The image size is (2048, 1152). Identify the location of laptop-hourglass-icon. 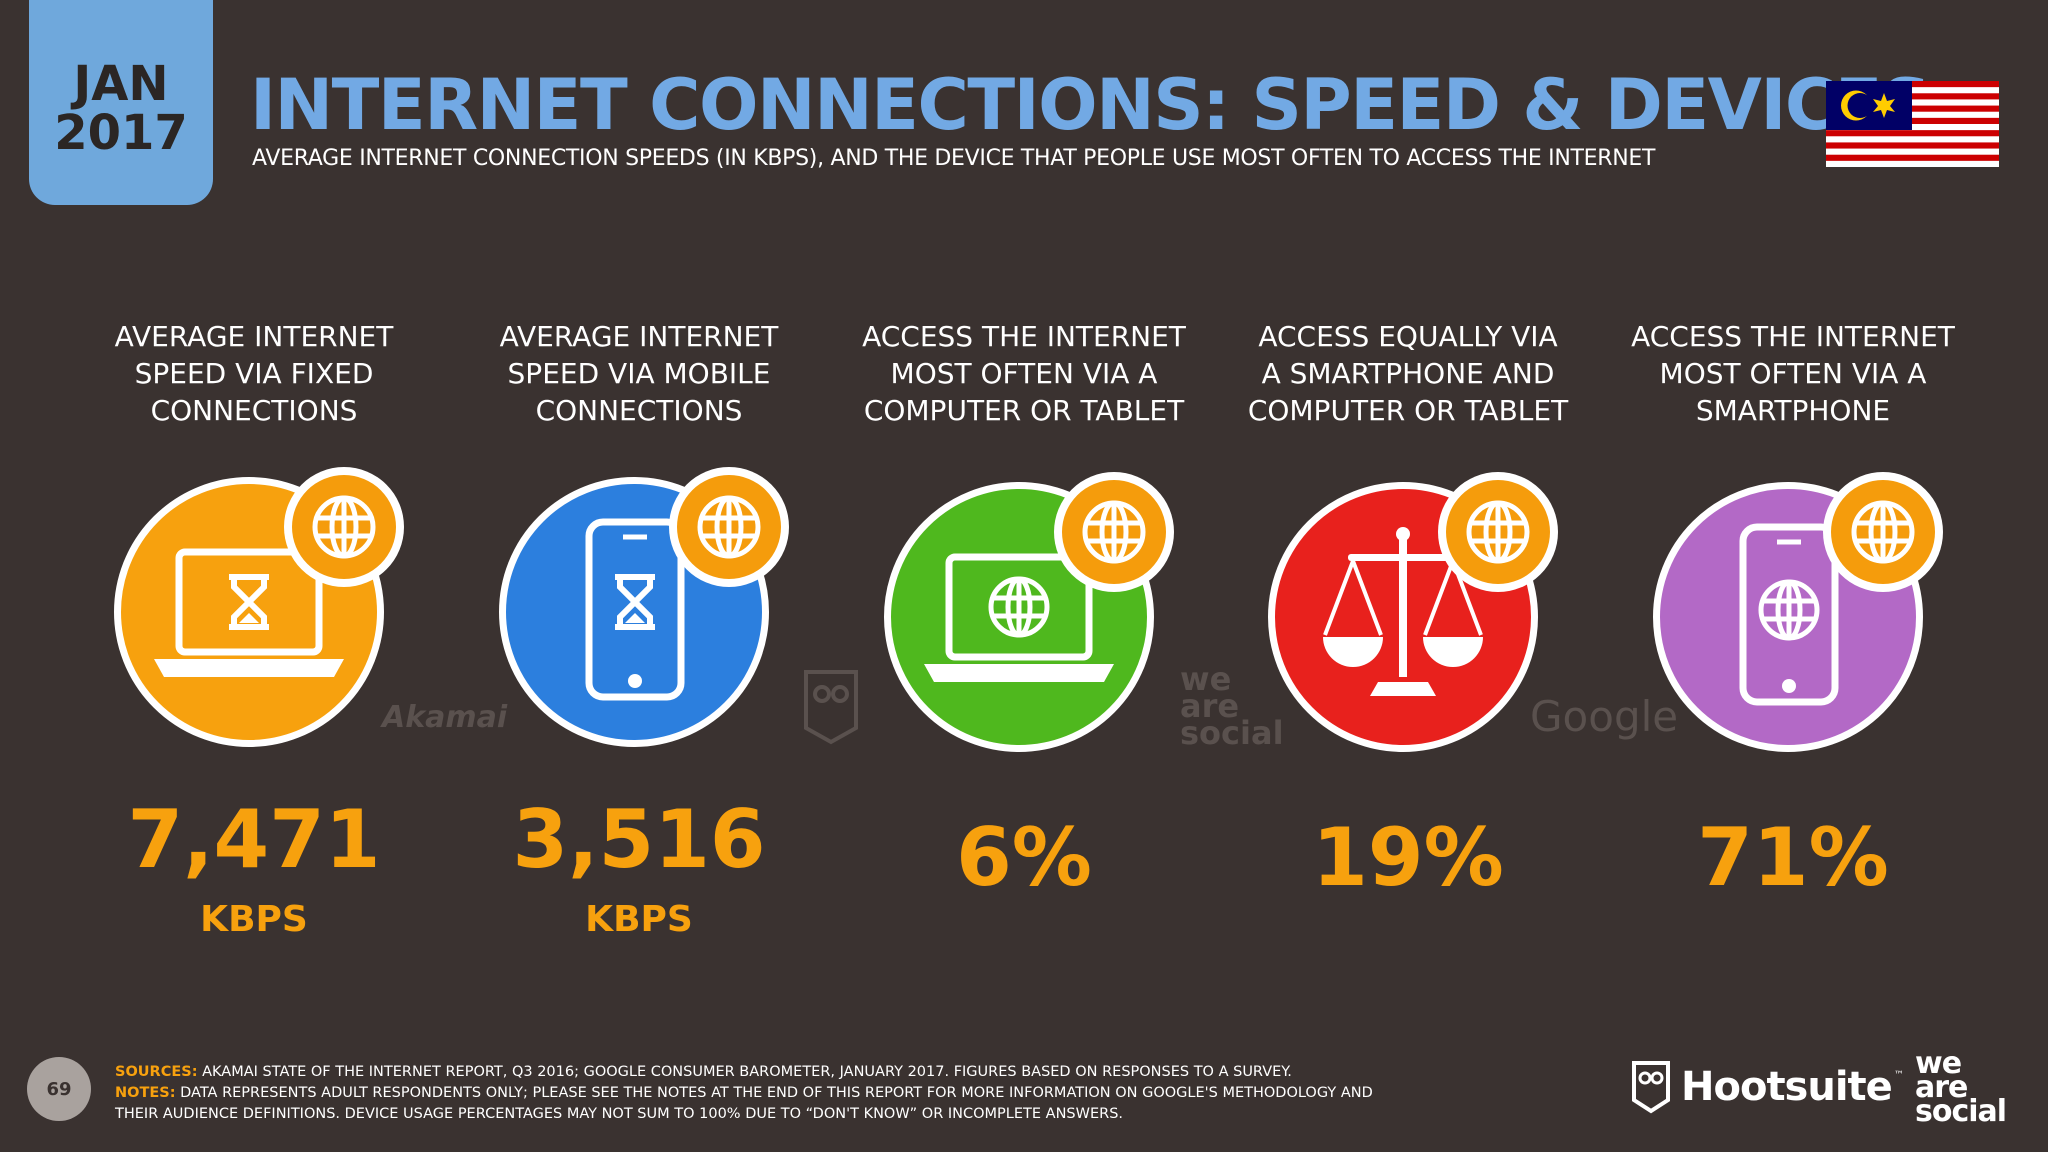
(249, 612).